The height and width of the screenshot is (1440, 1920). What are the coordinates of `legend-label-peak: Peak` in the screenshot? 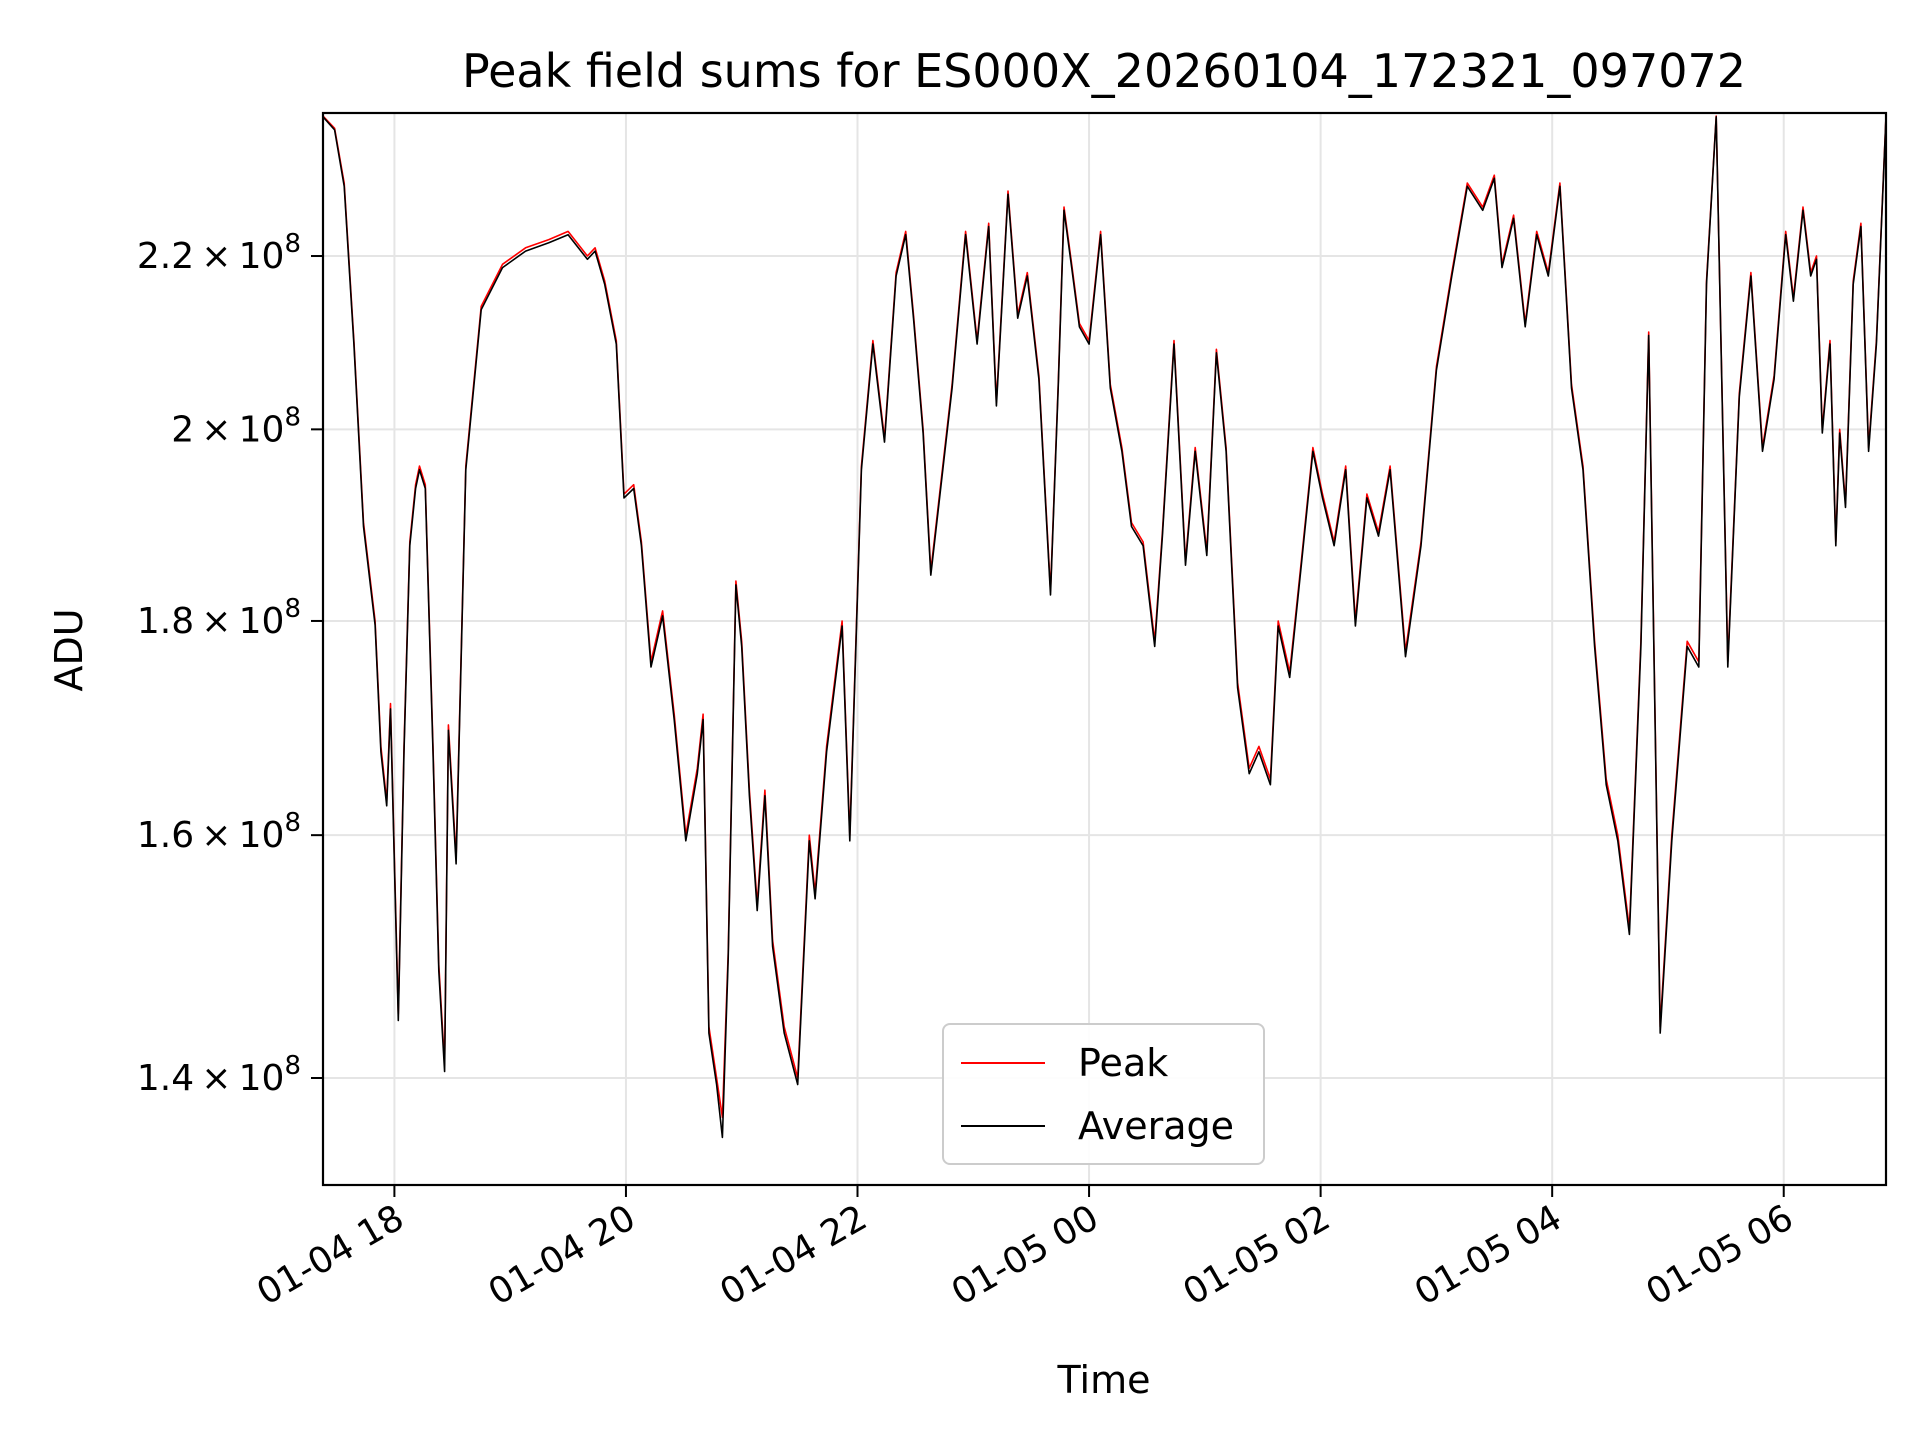 It's located at (1123, 1063).